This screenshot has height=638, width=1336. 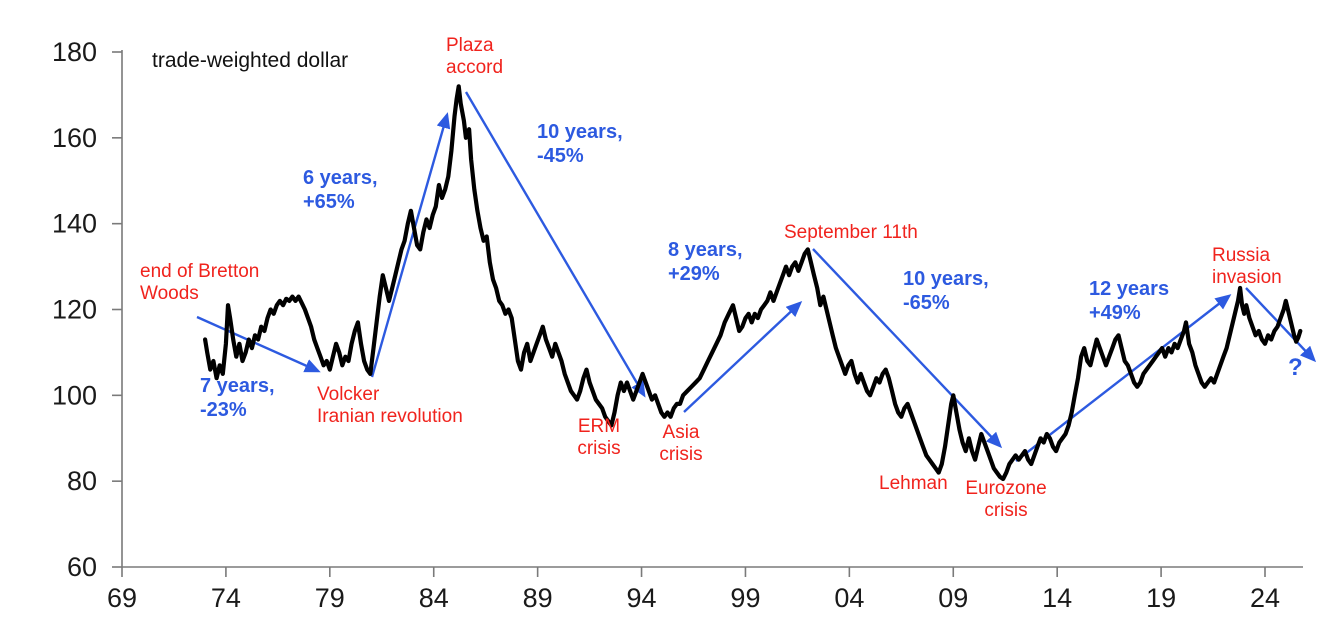 I want to click on cycle-3-down-label: 10 years, -45%, so click(x=580, y=144).